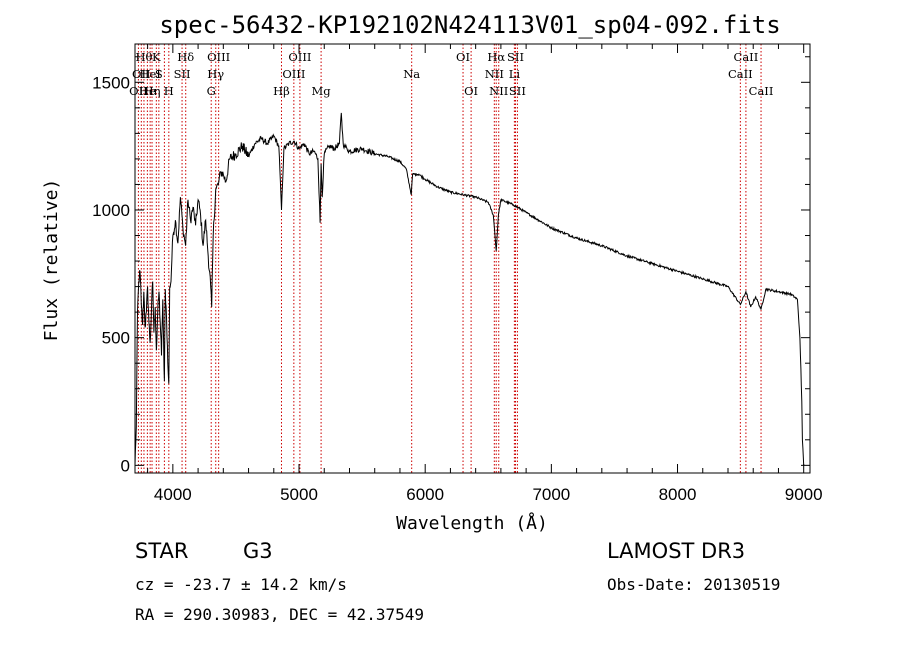 Image resolution: width=900 pixels, height=649 pixels. What do you see at coordinates (161, 551) in the screenshot?
I see `object-class: STAR` at bounding box center [161, 551].